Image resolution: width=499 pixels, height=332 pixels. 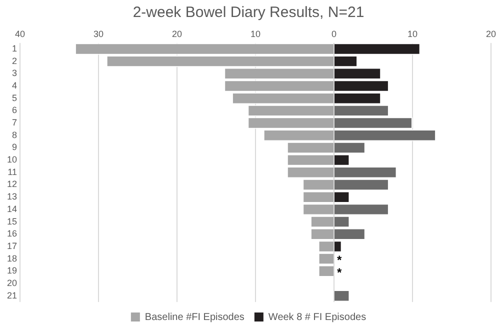 I want to click on legend-label: Baseline #FI Episodes, so click(x=194, y=317).